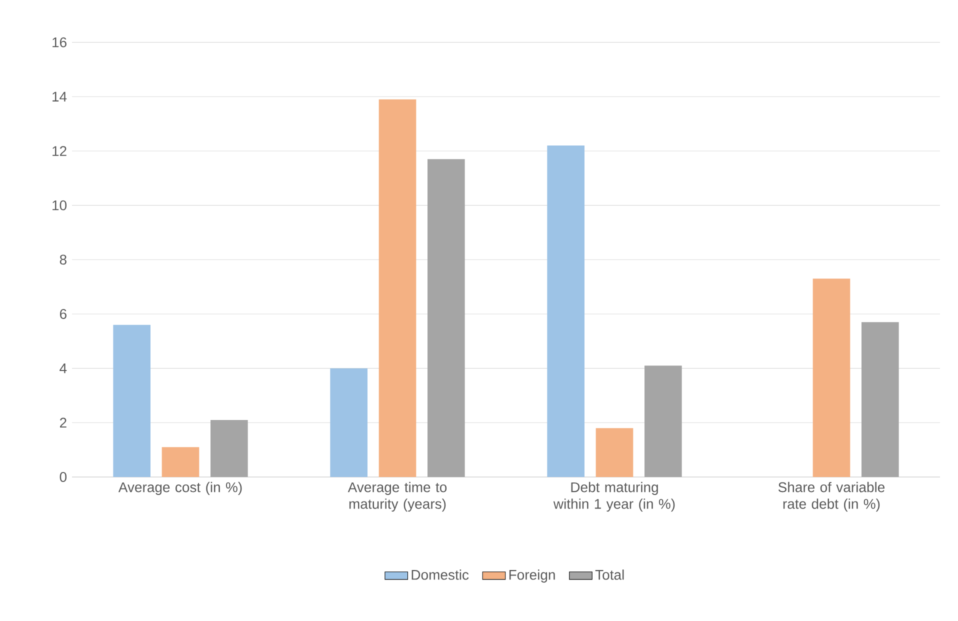 The height and width of the screenshot is (621, 958). Describe the element at coordinates (609, 575) in the screenshot. I see `legend-label: Total` at that location.